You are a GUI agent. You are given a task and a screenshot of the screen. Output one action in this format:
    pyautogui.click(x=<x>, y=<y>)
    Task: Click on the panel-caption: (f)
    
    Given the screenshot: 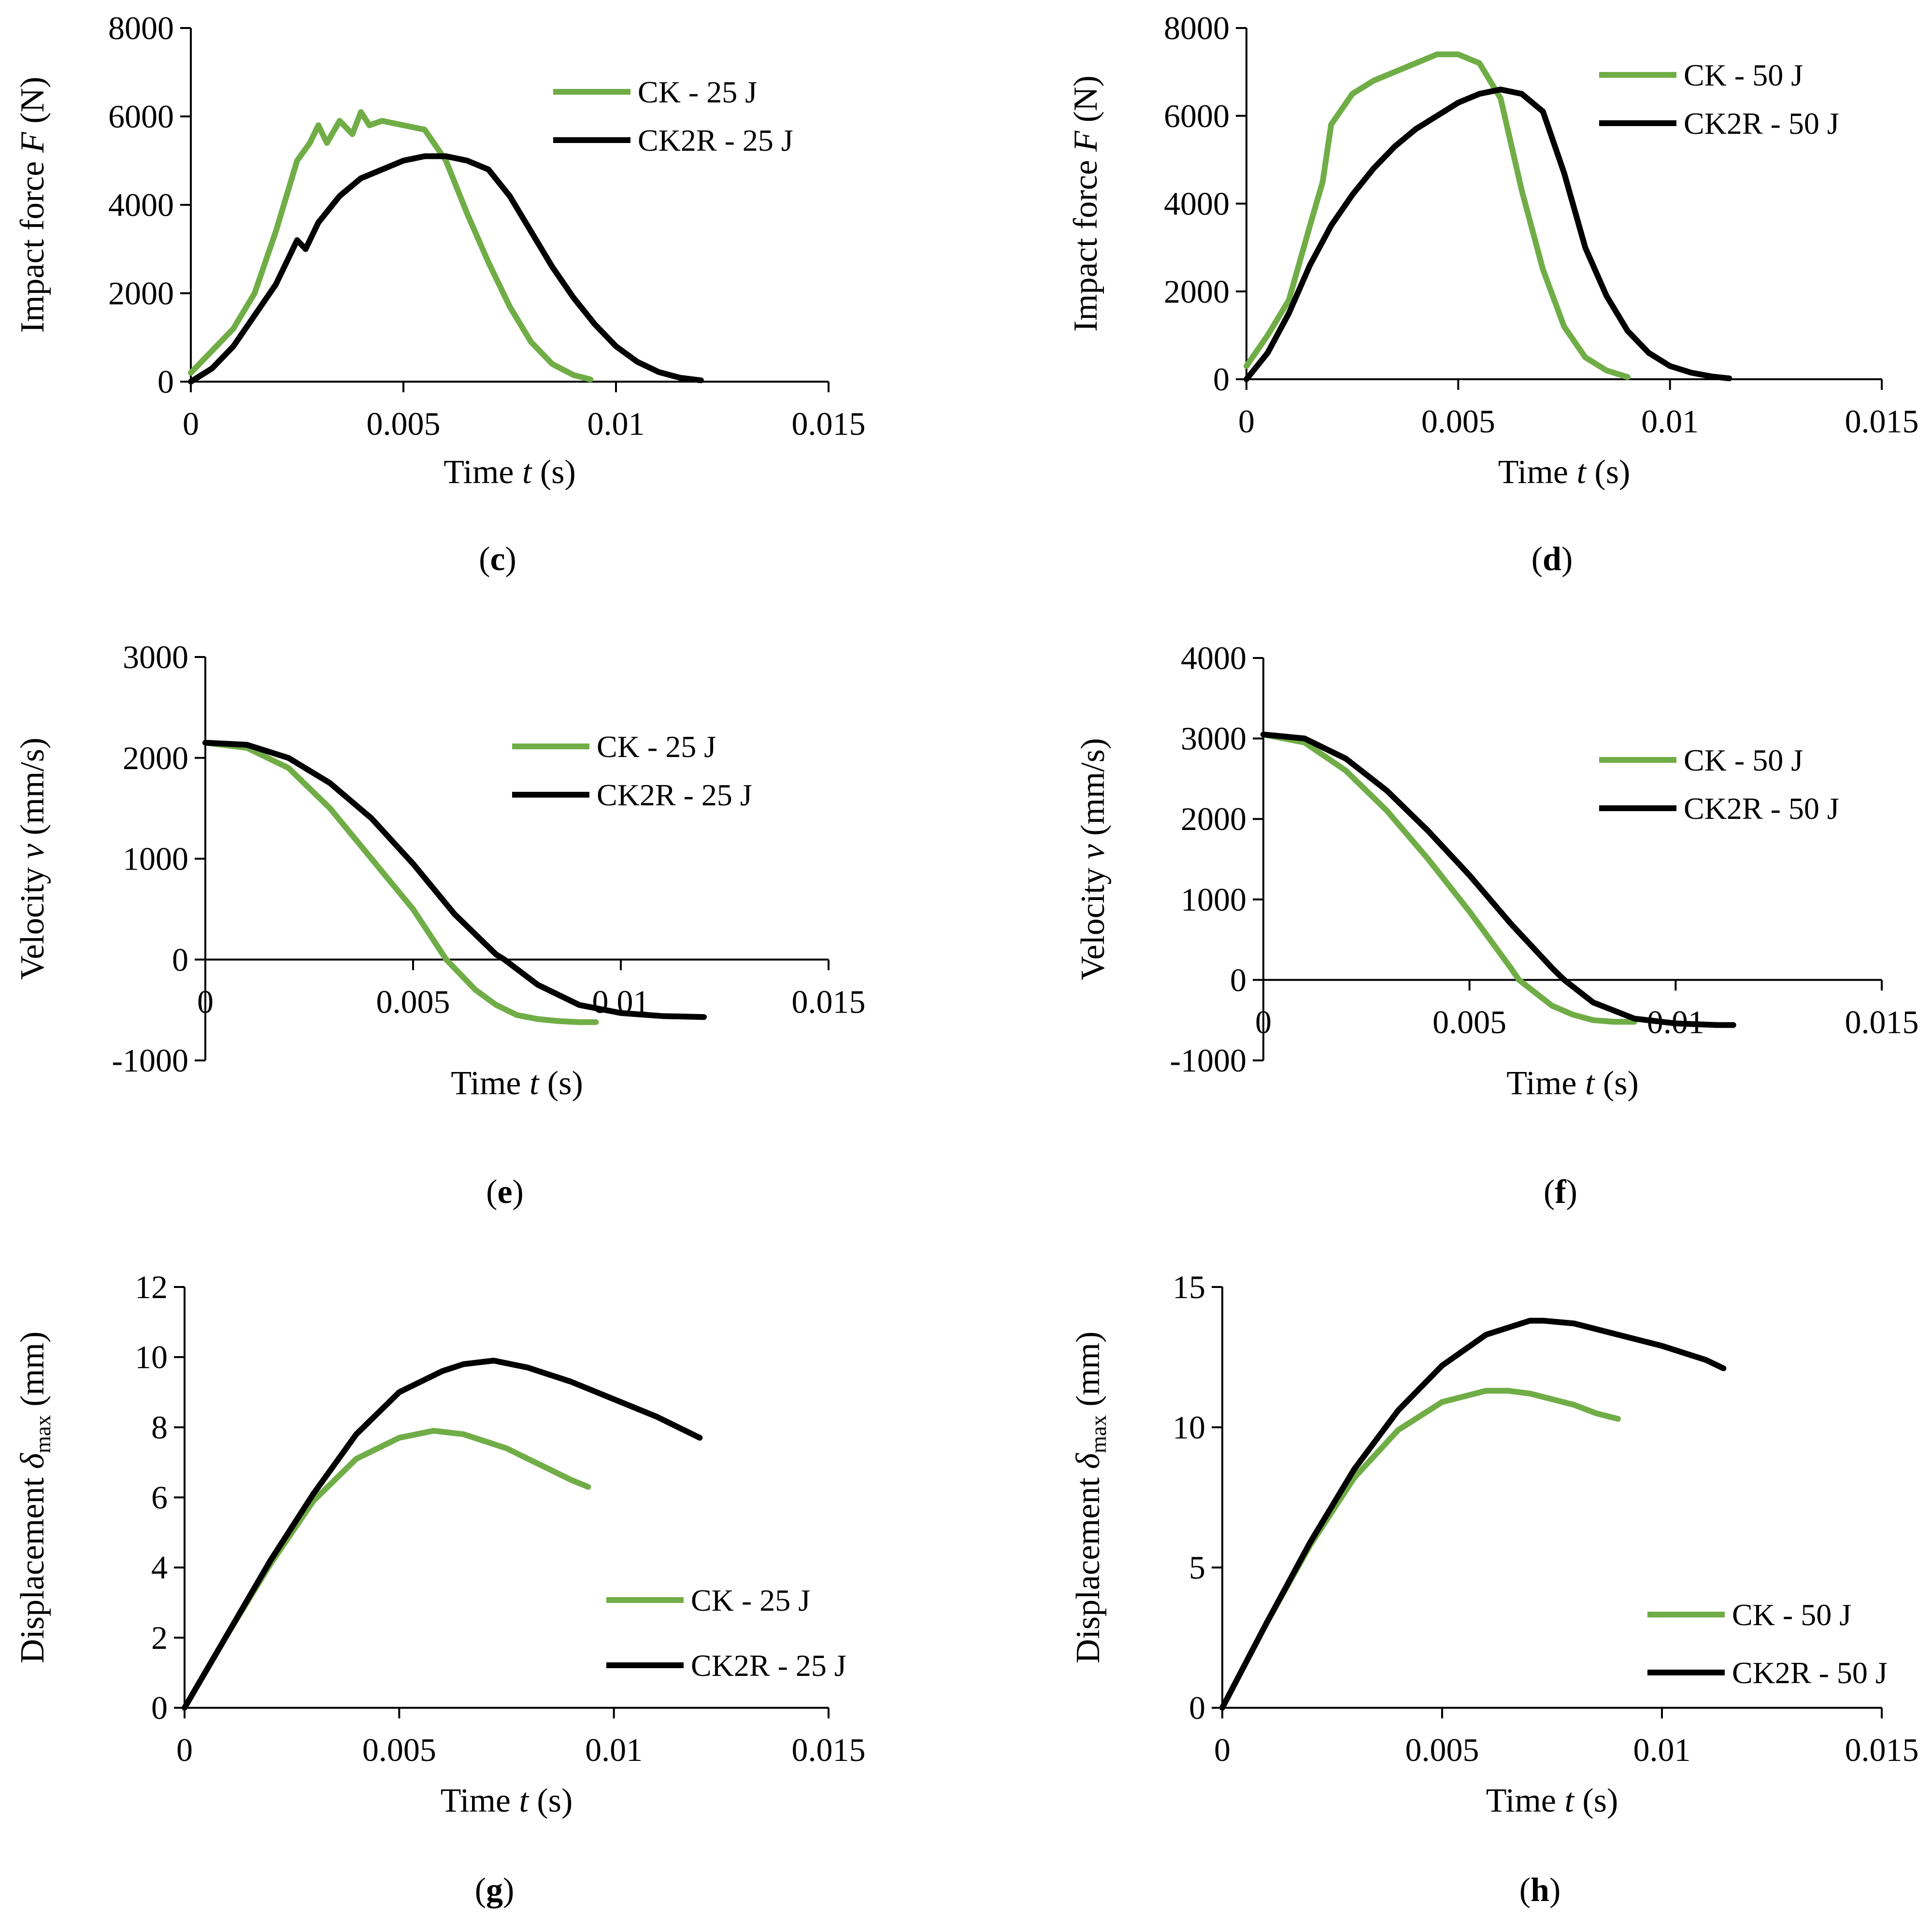 What is the action you would take?
    pyautogui.click(x=1561, y=1192)
    